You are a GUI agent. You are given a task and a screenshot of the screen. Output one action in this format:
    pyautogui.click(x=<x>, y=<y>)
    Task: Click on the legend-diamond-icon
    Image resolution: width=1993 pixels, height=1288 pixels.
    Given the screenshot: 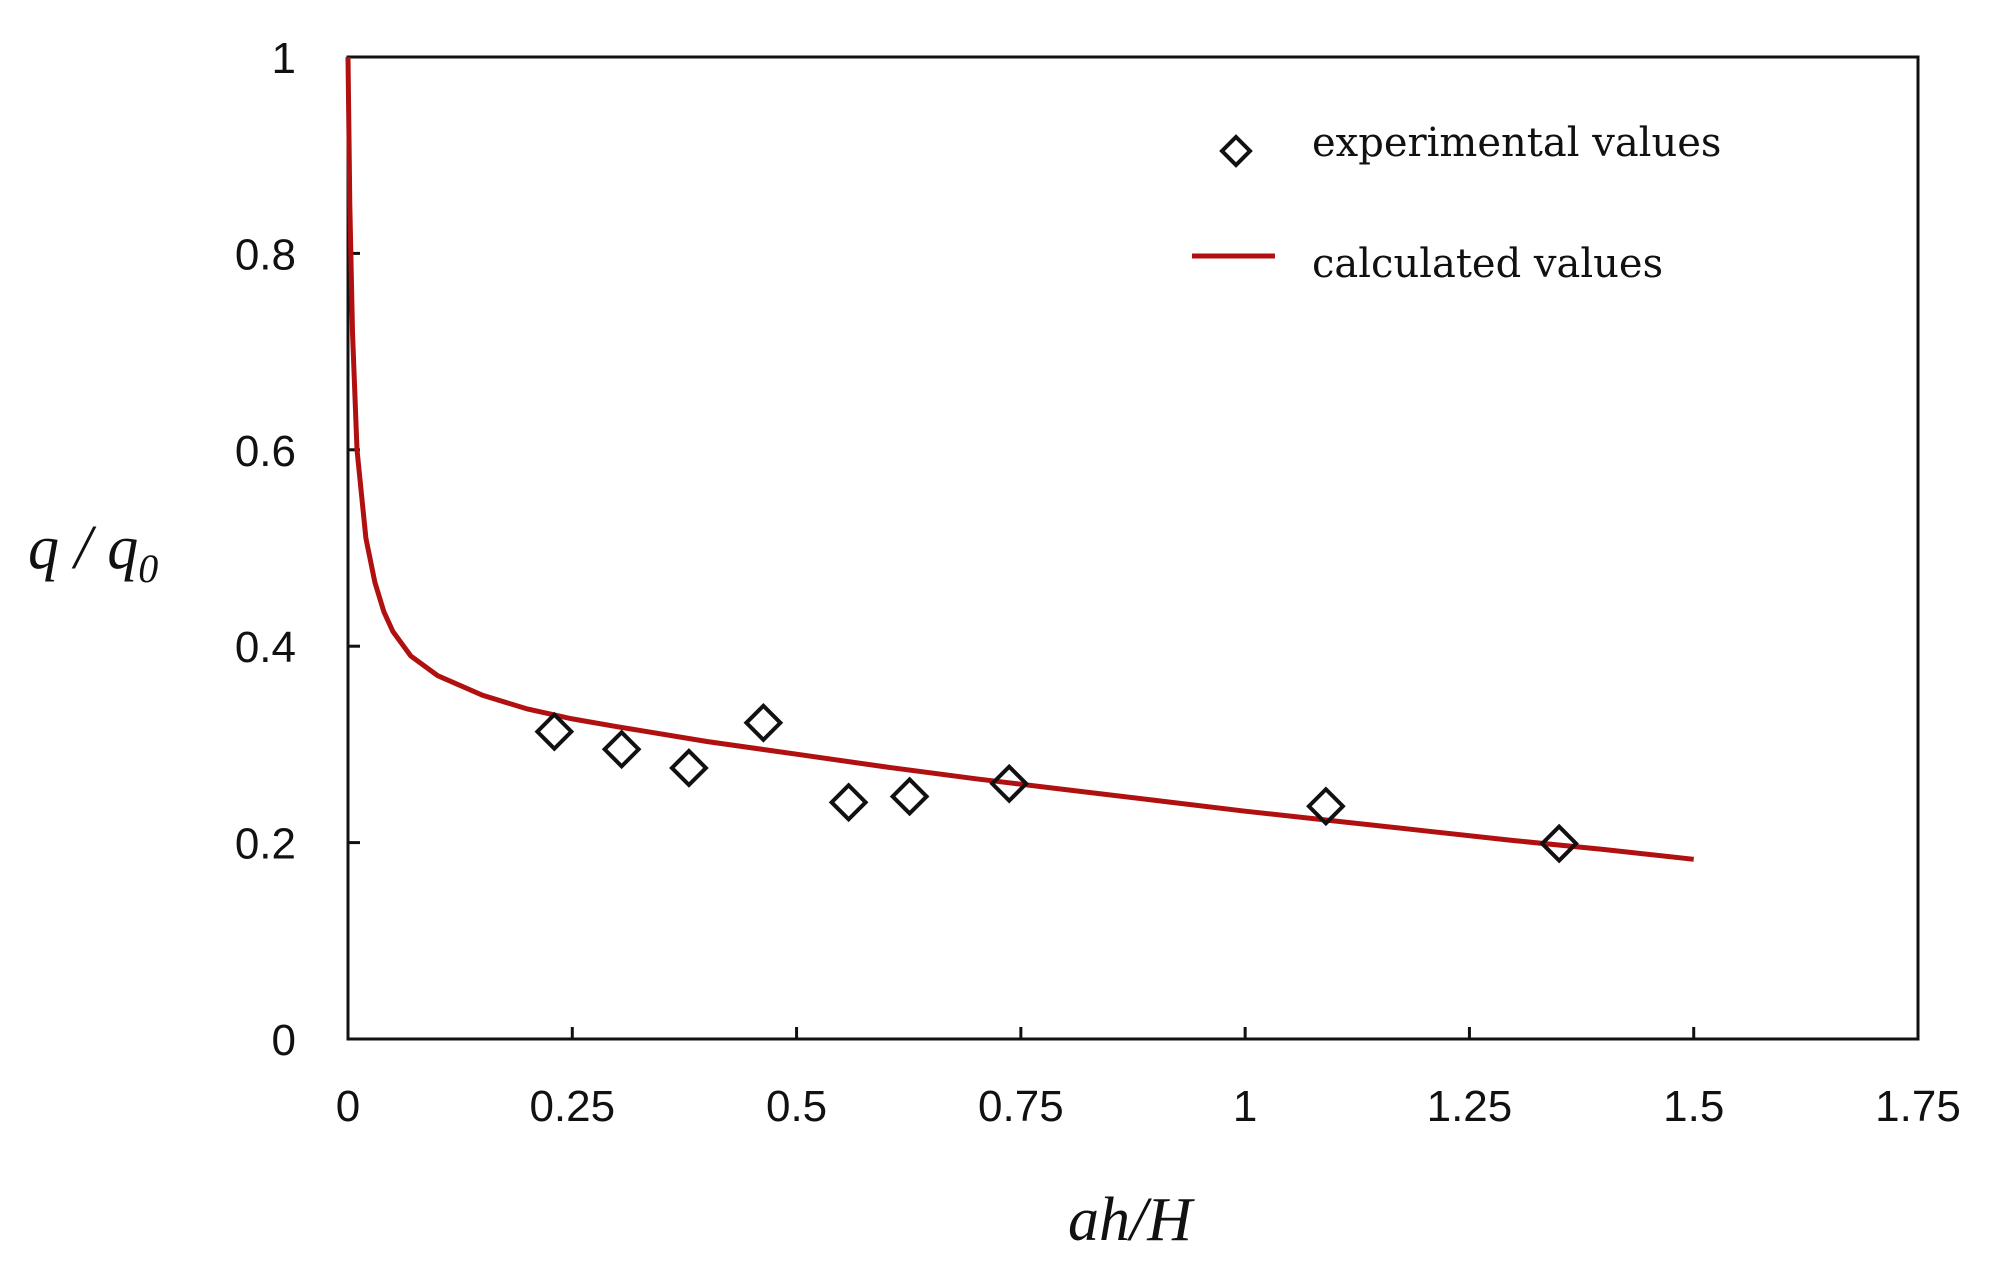 What is the action you would take?
    pyautogui.click(x=1236, y=151)
    